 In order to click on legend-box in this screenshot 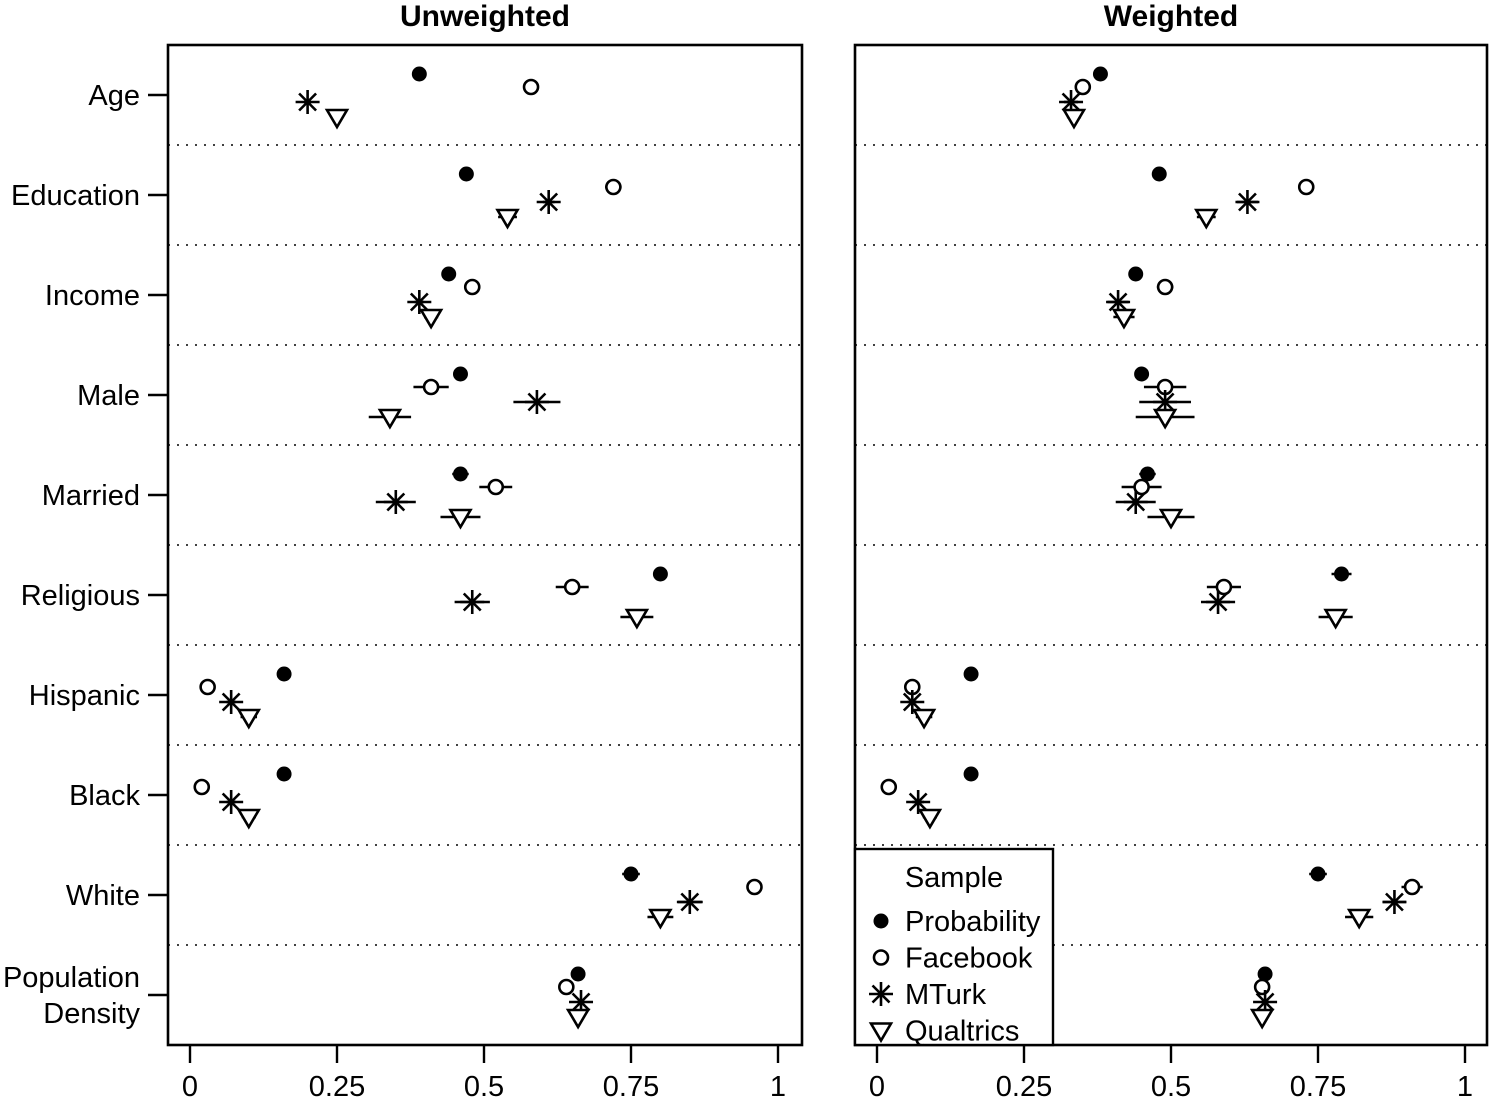, I will do `click(954, 947)`.